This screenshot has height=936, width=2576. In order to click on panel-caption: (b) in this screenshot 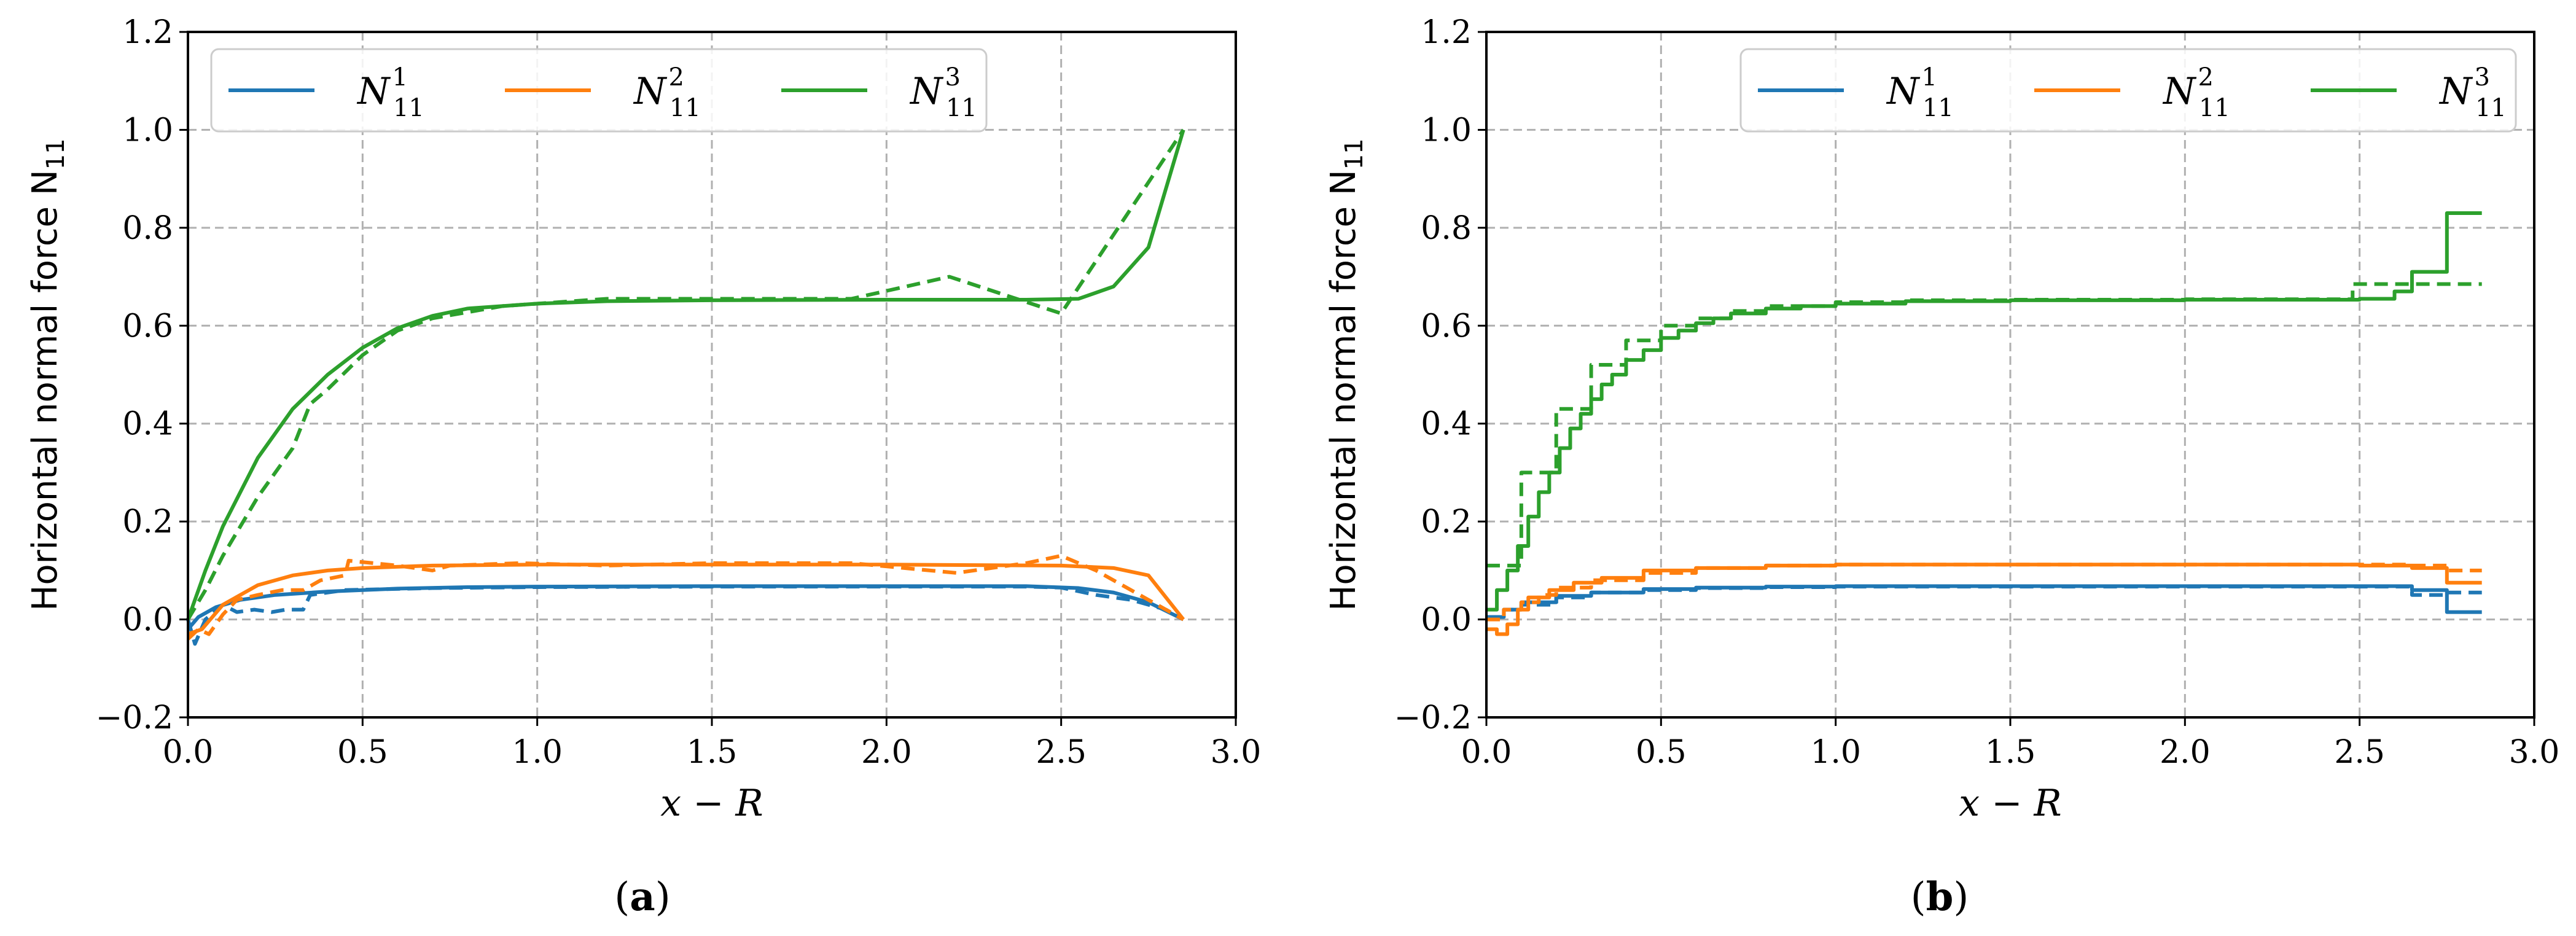, I will do `click(1940, 897)`.